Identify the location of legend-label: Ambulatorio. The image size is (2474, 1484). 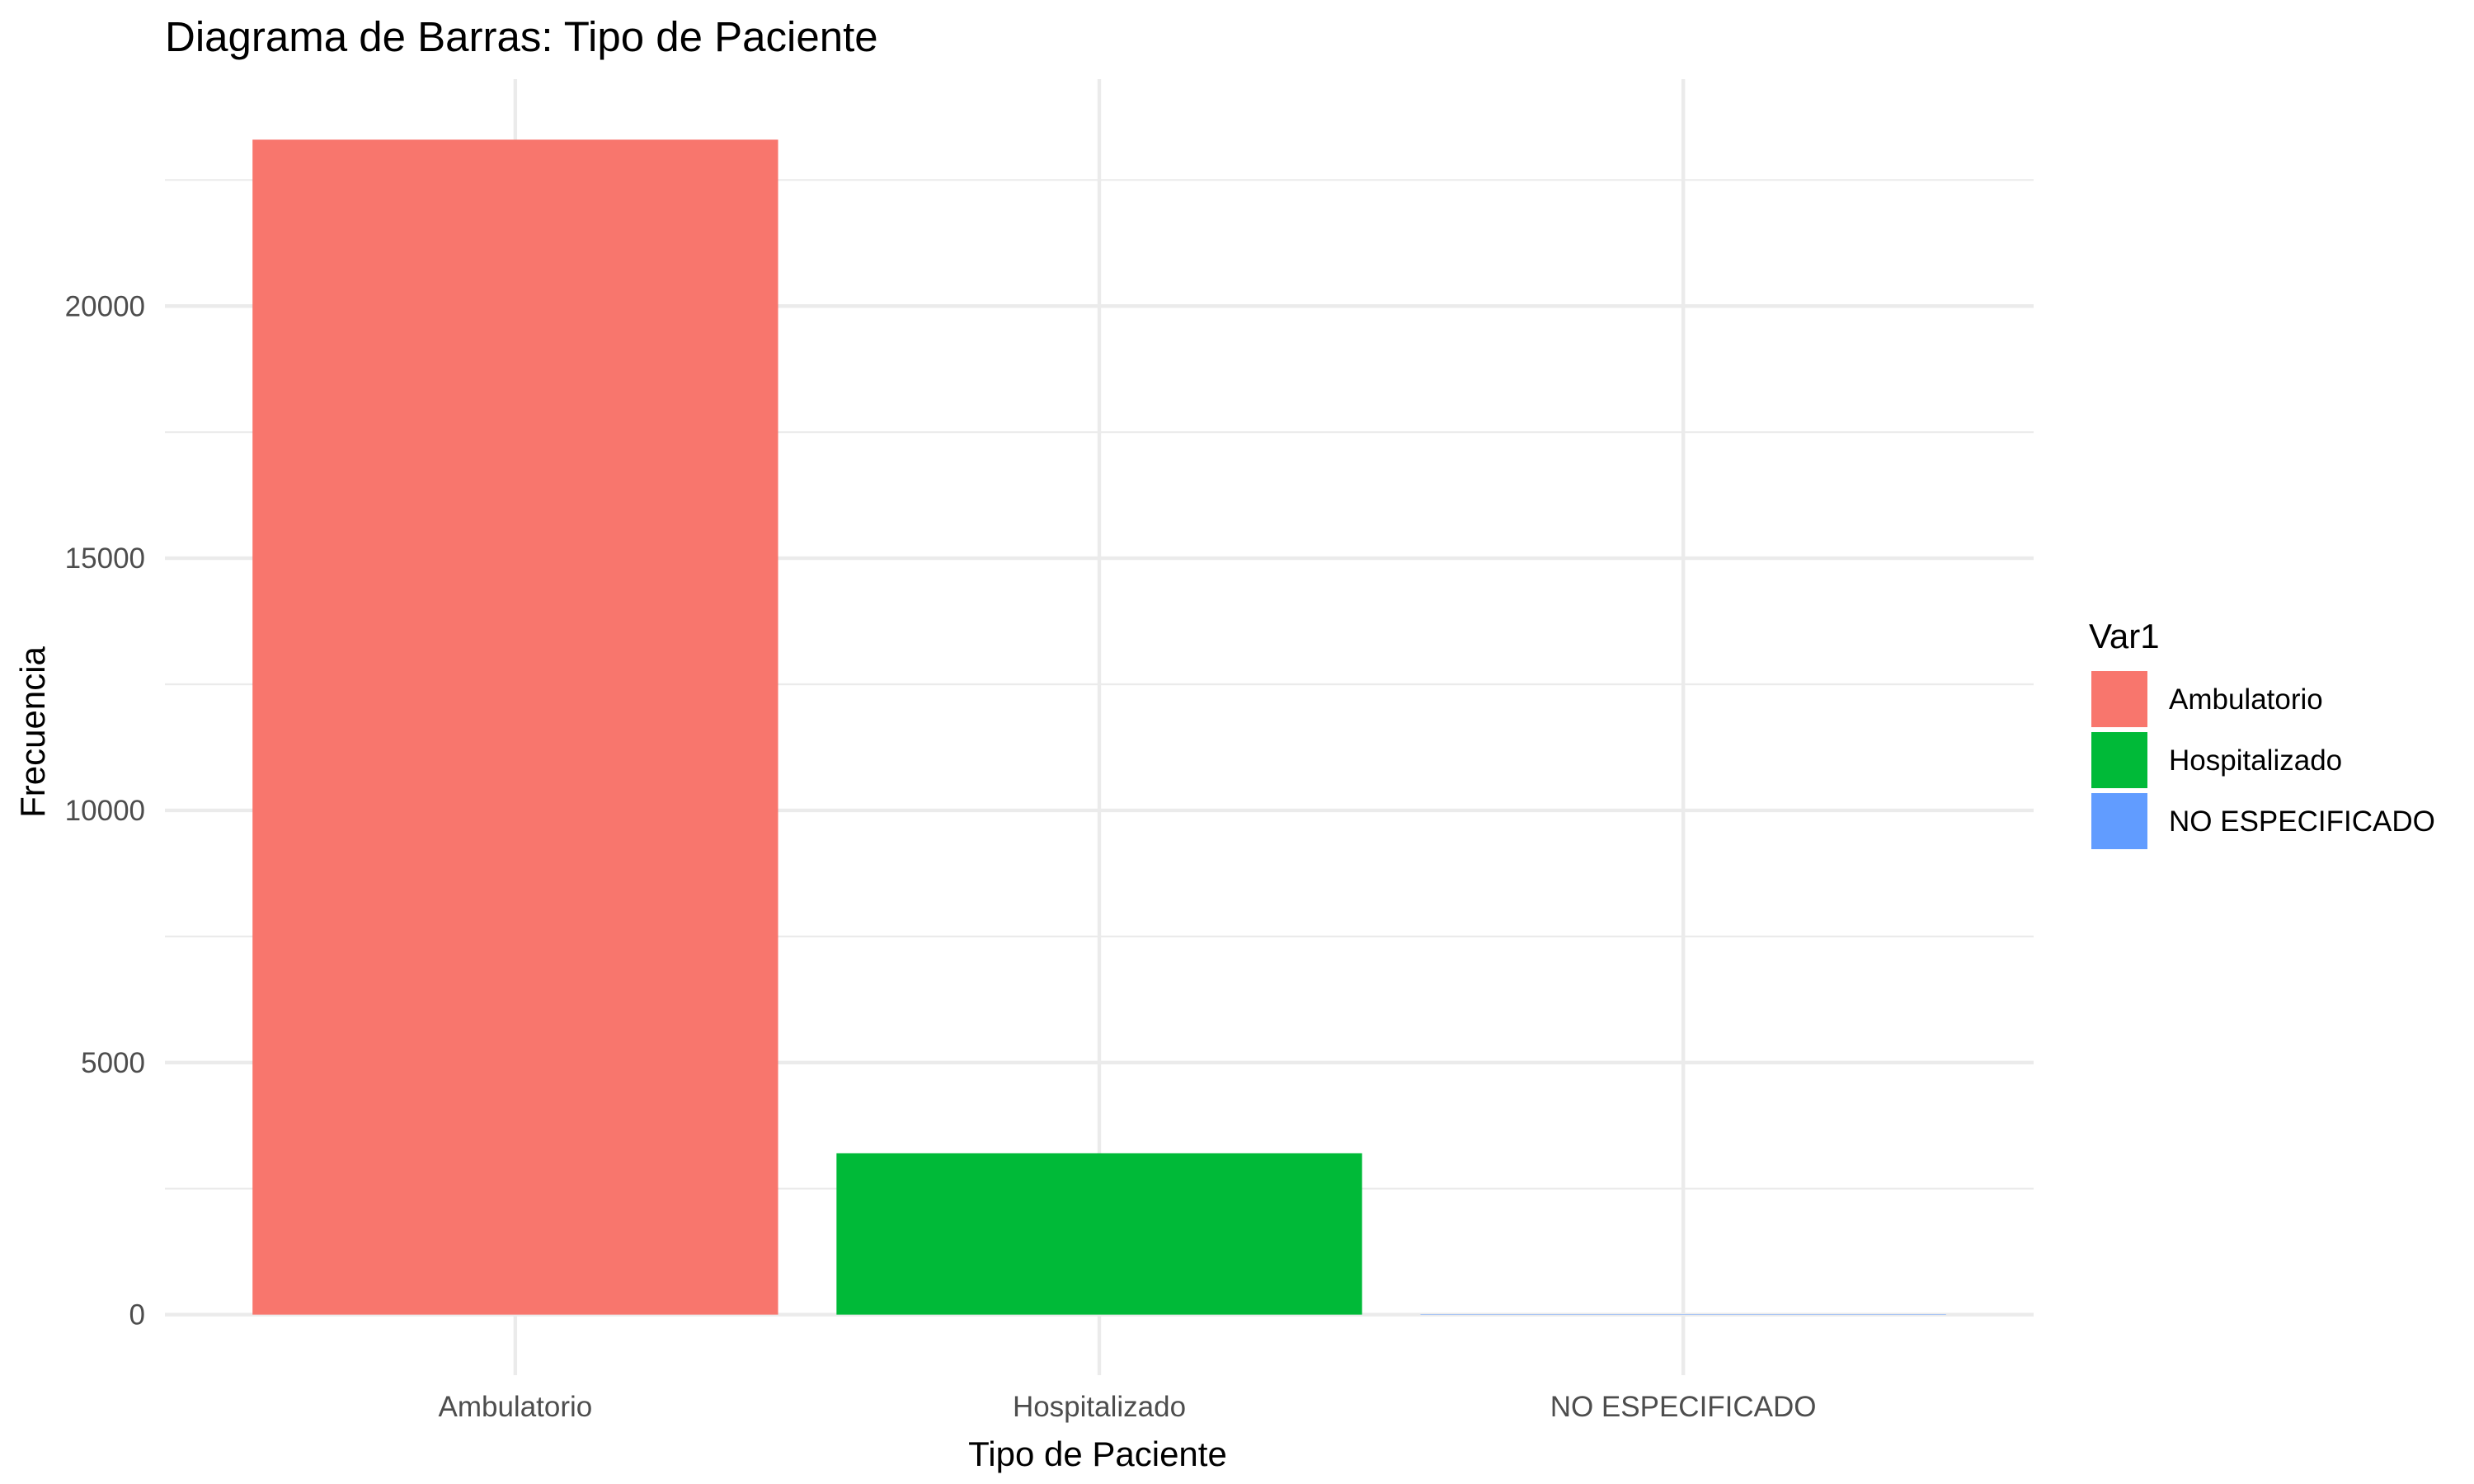
(2246, 699).